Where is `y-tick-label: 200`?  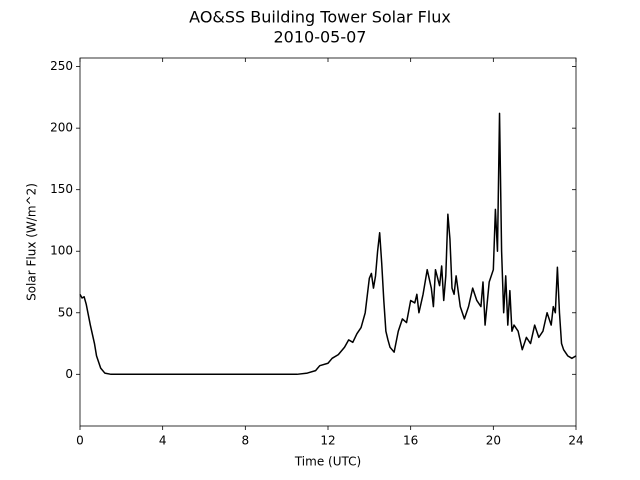
y-tick-label: 200 is located at coordinates (61, 128).